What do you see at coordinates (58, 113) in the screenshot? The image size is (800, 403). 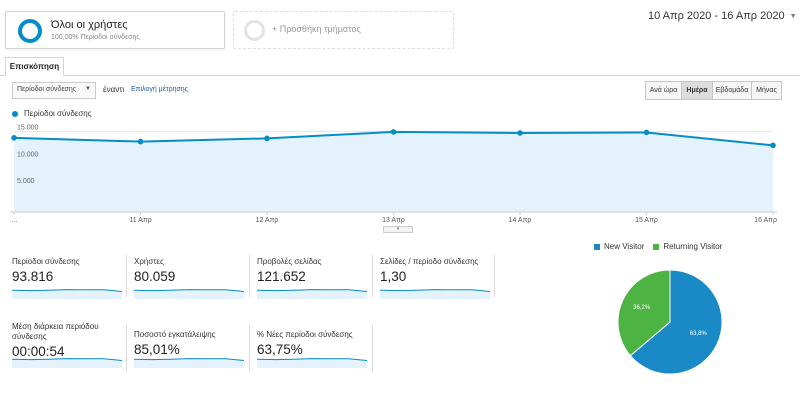 I see `legend-series-name: Περίοδοι σύνδεσης` at bounding box center [58, 113].